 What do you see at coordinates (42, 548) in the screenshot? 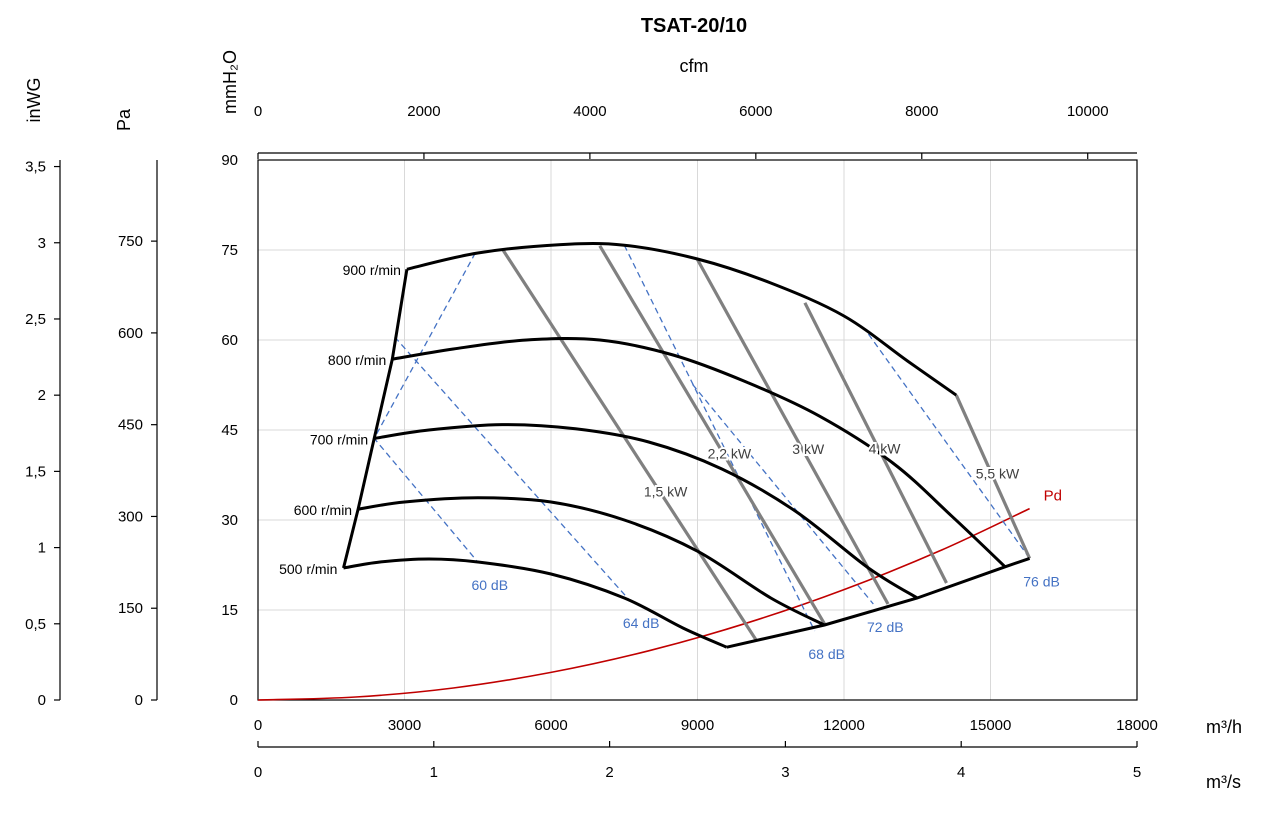
I see `inwg-tick-label: 1` at bounding box center [42, 548].